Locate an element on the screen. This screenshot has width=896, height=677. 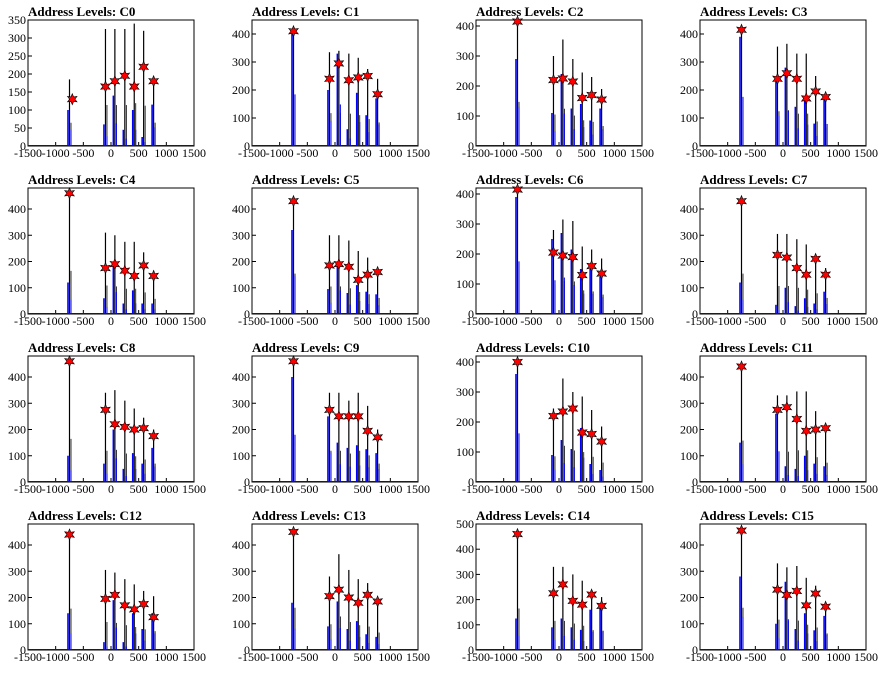
chart-title: Address Levels: C10 is located at coordinates (533, 347).